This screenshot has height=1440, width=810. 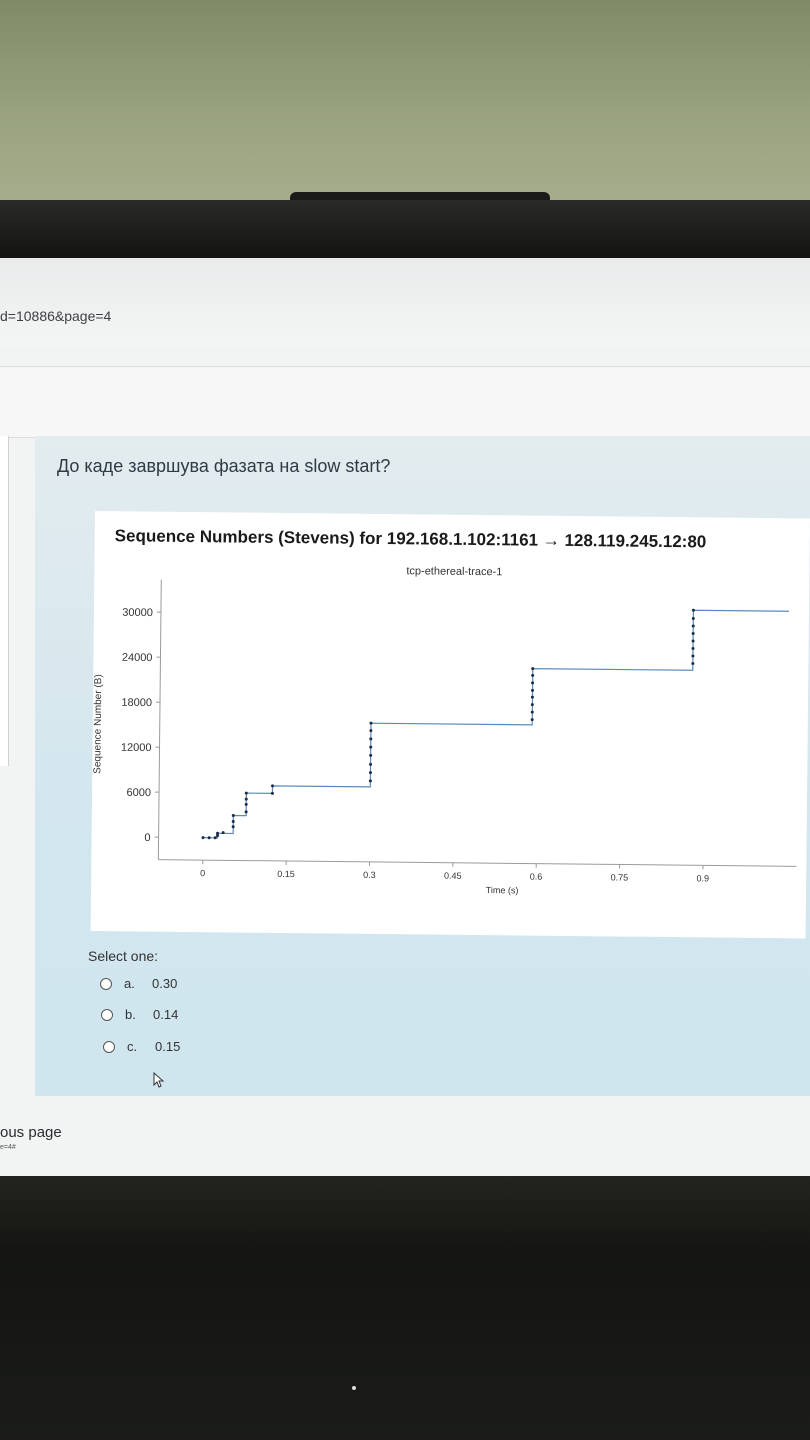 I want to click on radio-a, so click(x=106, y=983).